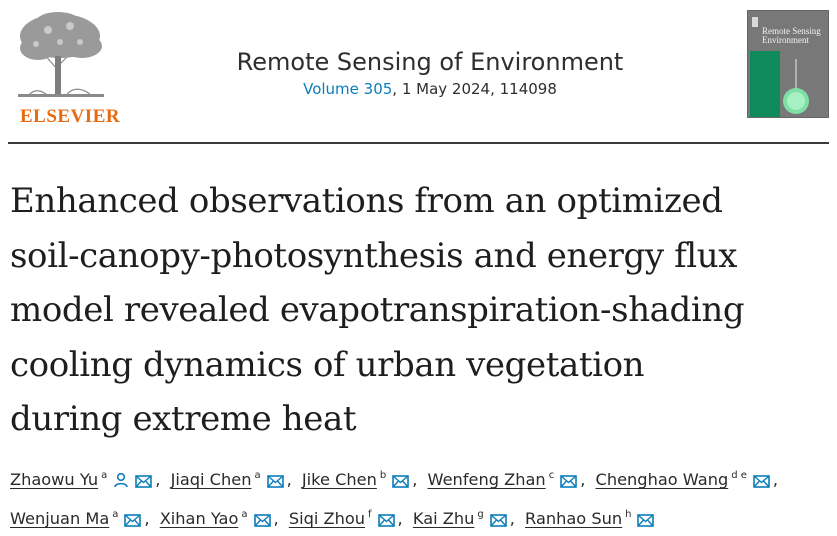 Image resolution: width=837 pixels, height=536 pixels. I want to click on author-jike-chen: Jike Chen b,, so click(362, 479).